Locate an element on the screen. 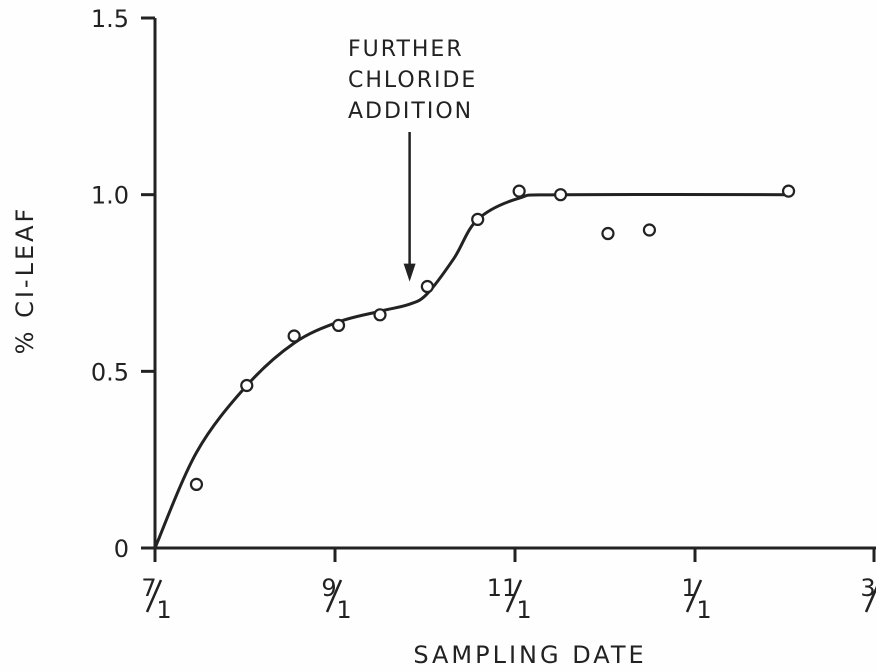 The width and height of the screenshot is (876, 671). annotation-arrow-head is located at coordinates (409, 272).